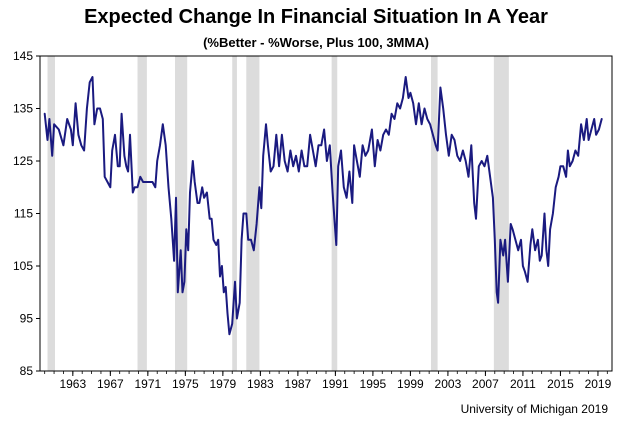  Describe the element at coordinates (560, 384) in the screenshot. I see `x-tick-label-13: 2015` at that location.